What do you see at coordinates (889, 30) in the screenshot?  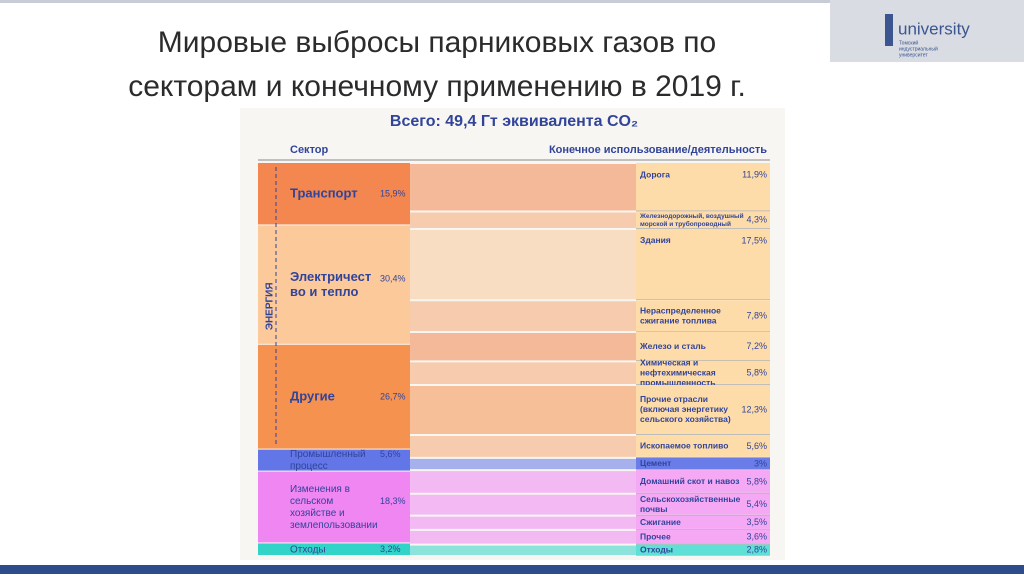 I see `logo-icon` at bounding box center [889, 30].